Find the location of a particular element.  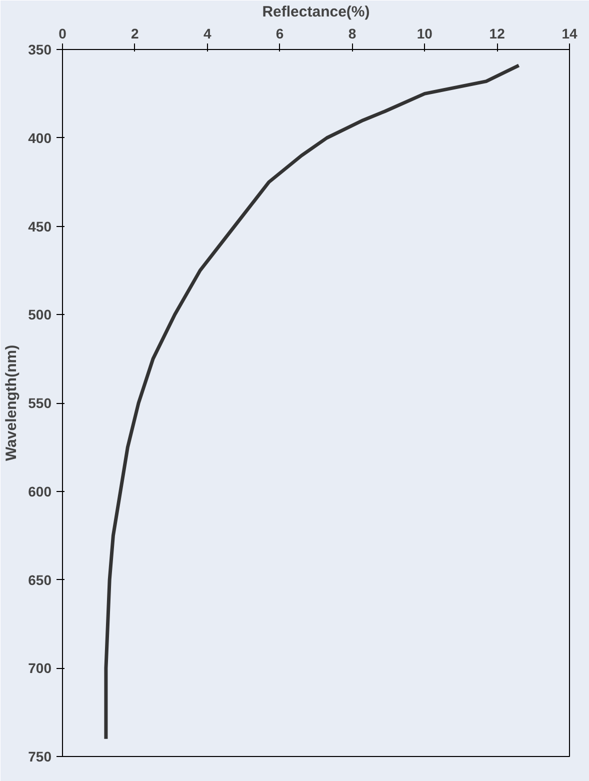

y-tick-label: 500 is located at coordinates (40, 314).